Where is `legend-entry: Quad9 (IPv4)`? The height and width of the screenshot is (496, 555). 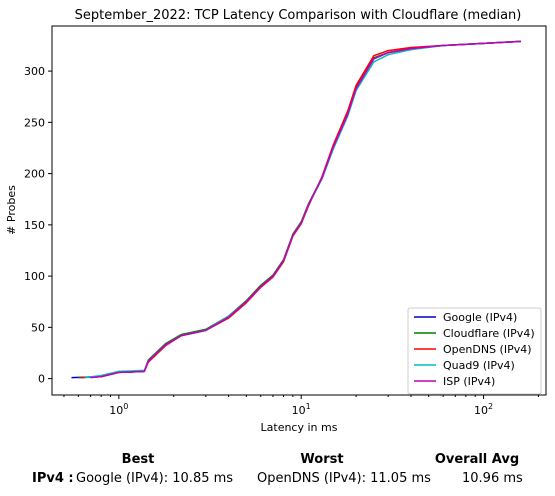 legend-entry: Quad9 (IPv4) is located at coordinates (479, 365).